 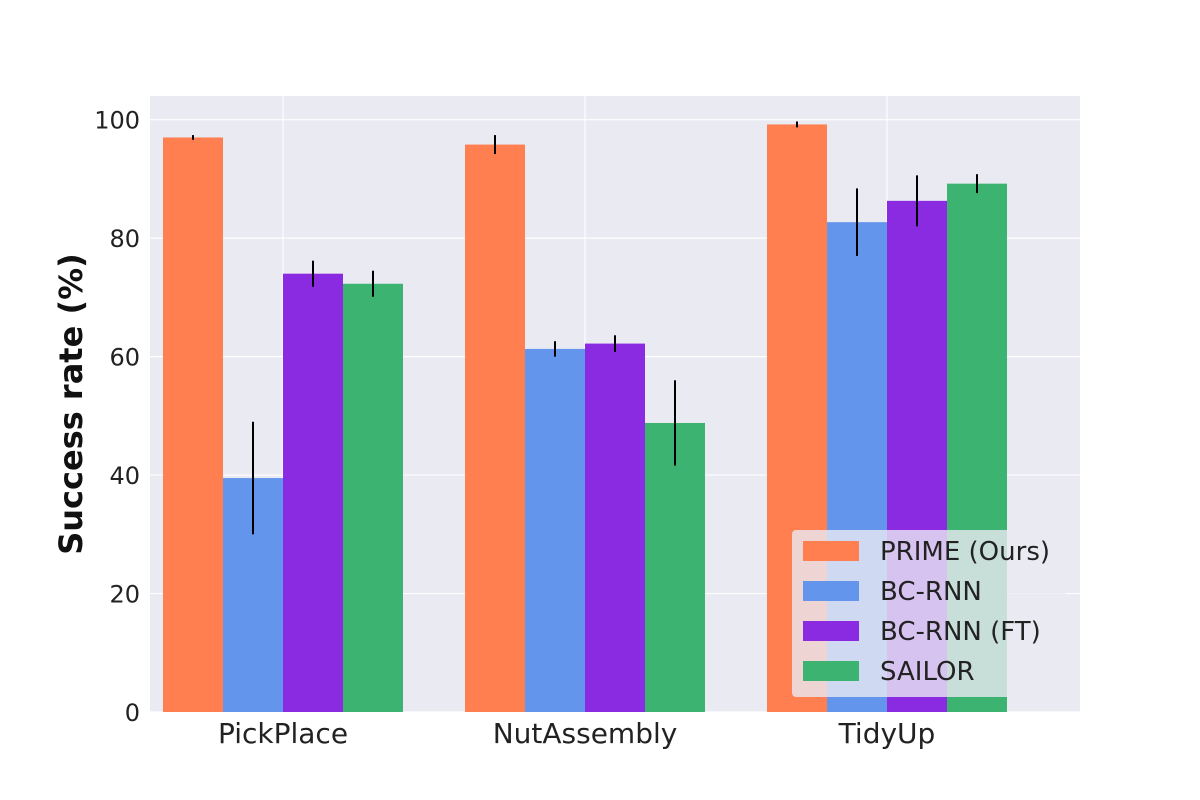 What do you see at coordinates (965, 552) in the screenshot?
I see `legend-label: PRIME (Ours)` at bounding box center [965, 552].